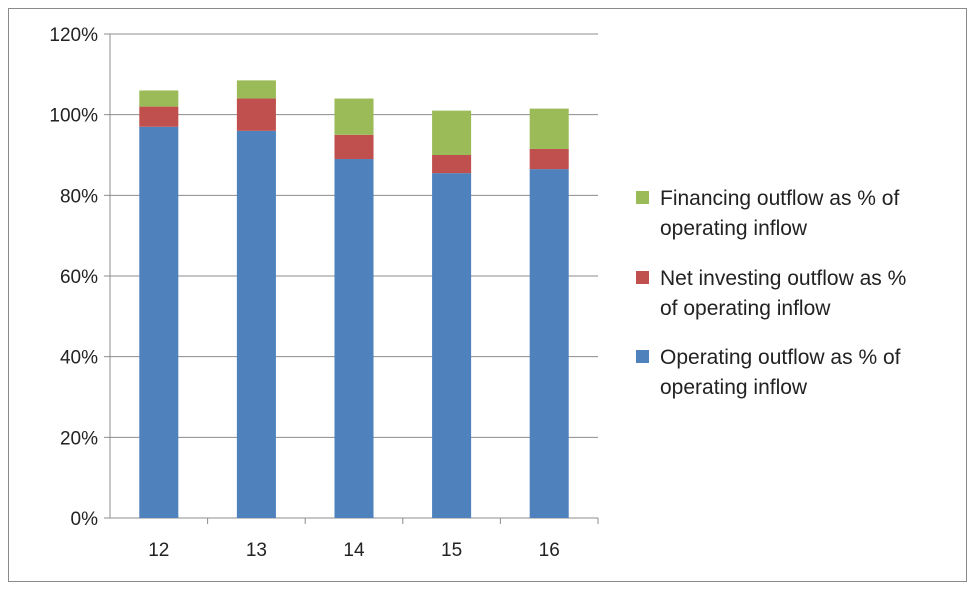 The height and width of the screenshot is (591, 977). Describe the element at coordinates (451, 550) in the screenshot. I see `x-tick-label: 15` at that location.